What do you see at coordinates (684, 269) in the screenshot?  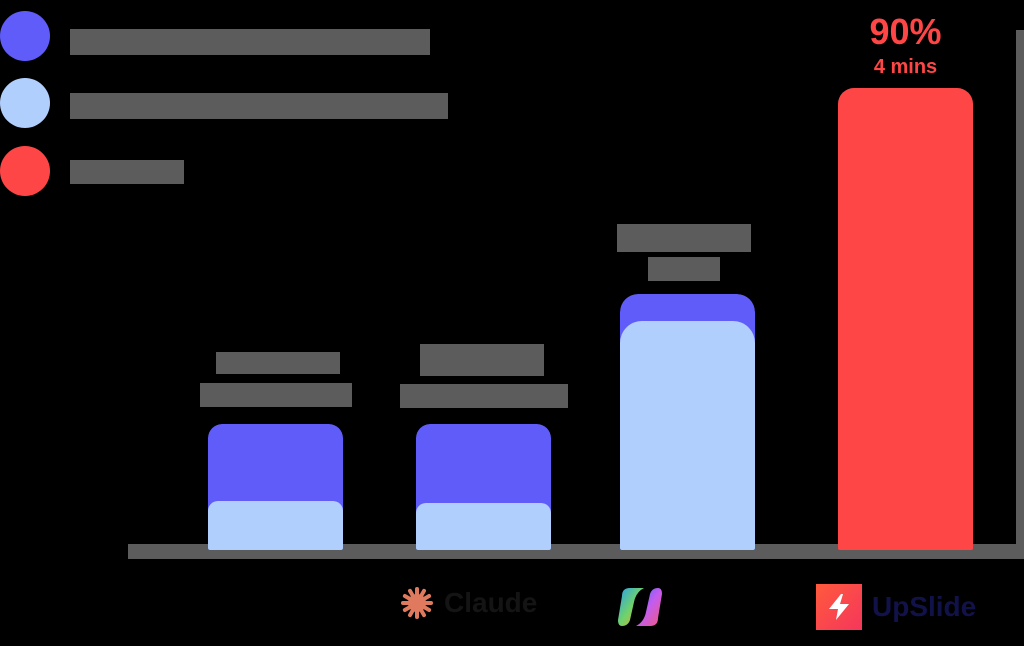 I see `bar-3-time-label` at bounding box center [684, 269].